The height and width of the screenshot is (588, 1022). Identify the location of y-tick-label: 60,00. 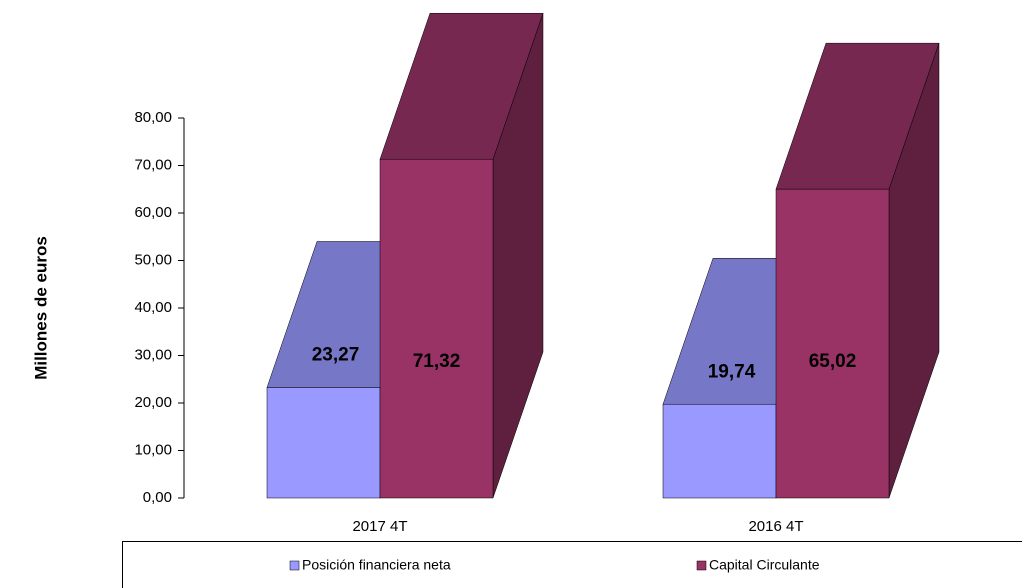
(153, 212).